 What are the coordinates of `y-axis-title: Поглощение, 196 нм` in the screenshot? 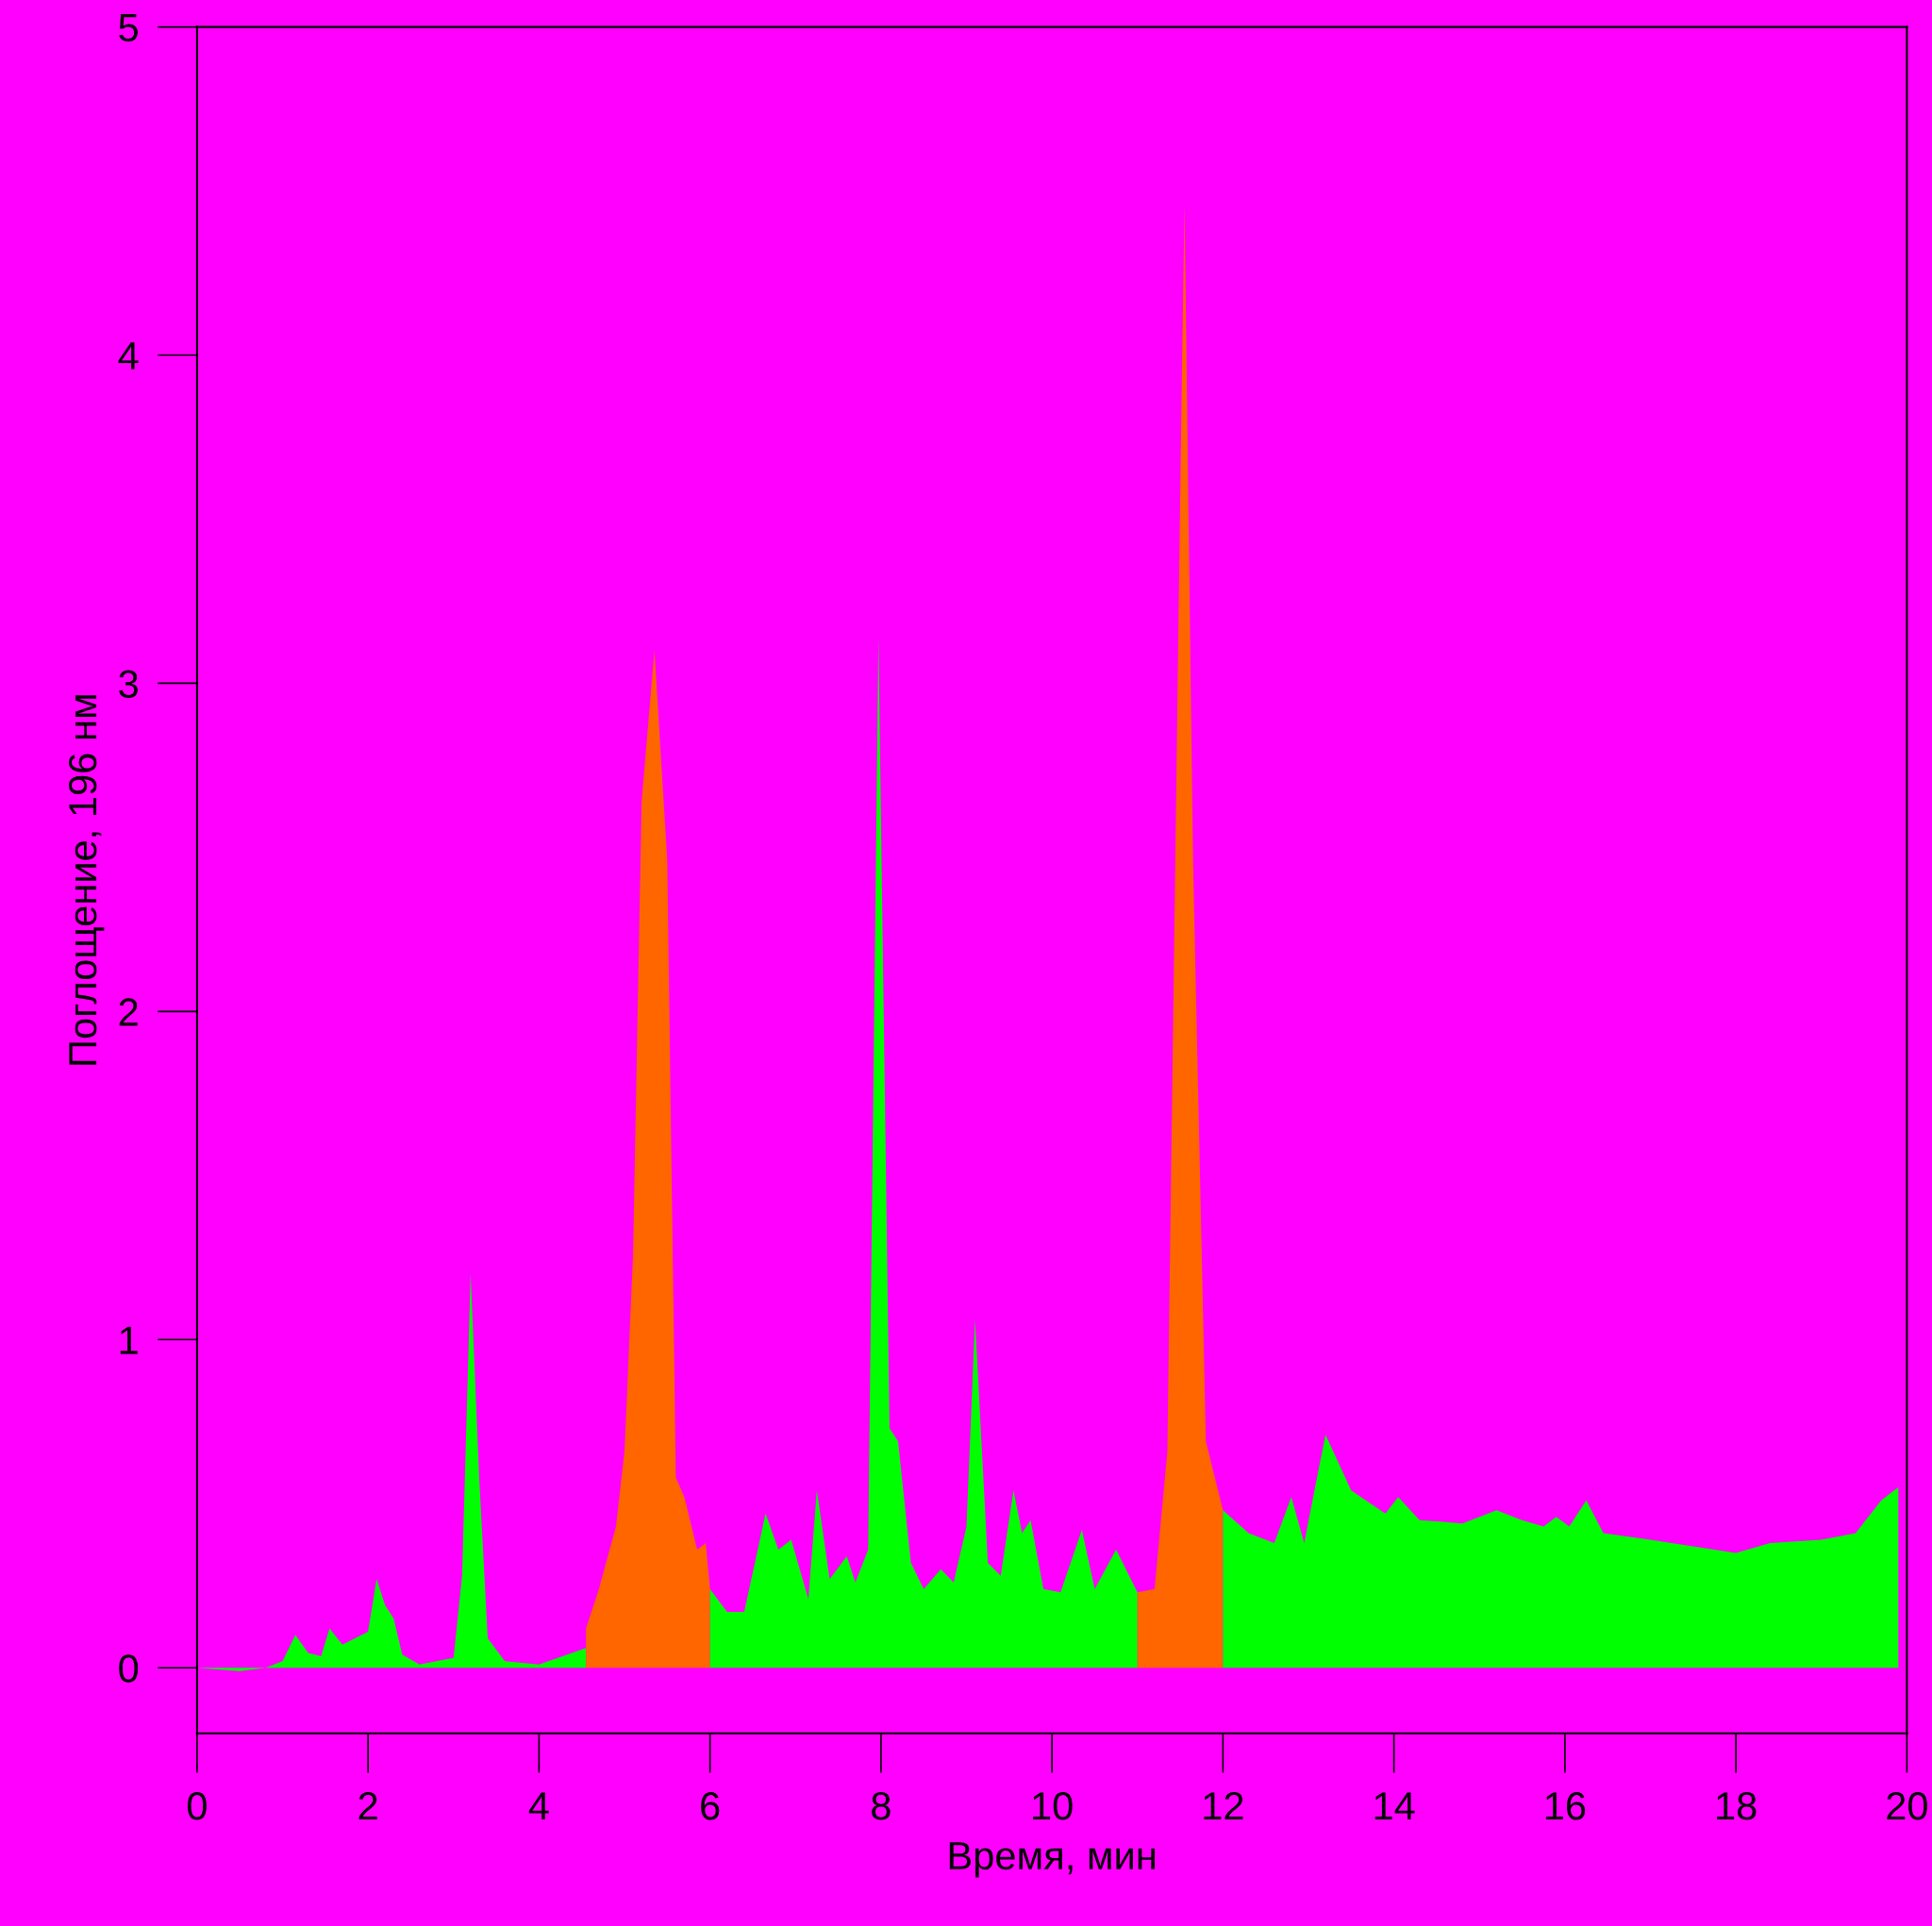 It's located at (86, 880).